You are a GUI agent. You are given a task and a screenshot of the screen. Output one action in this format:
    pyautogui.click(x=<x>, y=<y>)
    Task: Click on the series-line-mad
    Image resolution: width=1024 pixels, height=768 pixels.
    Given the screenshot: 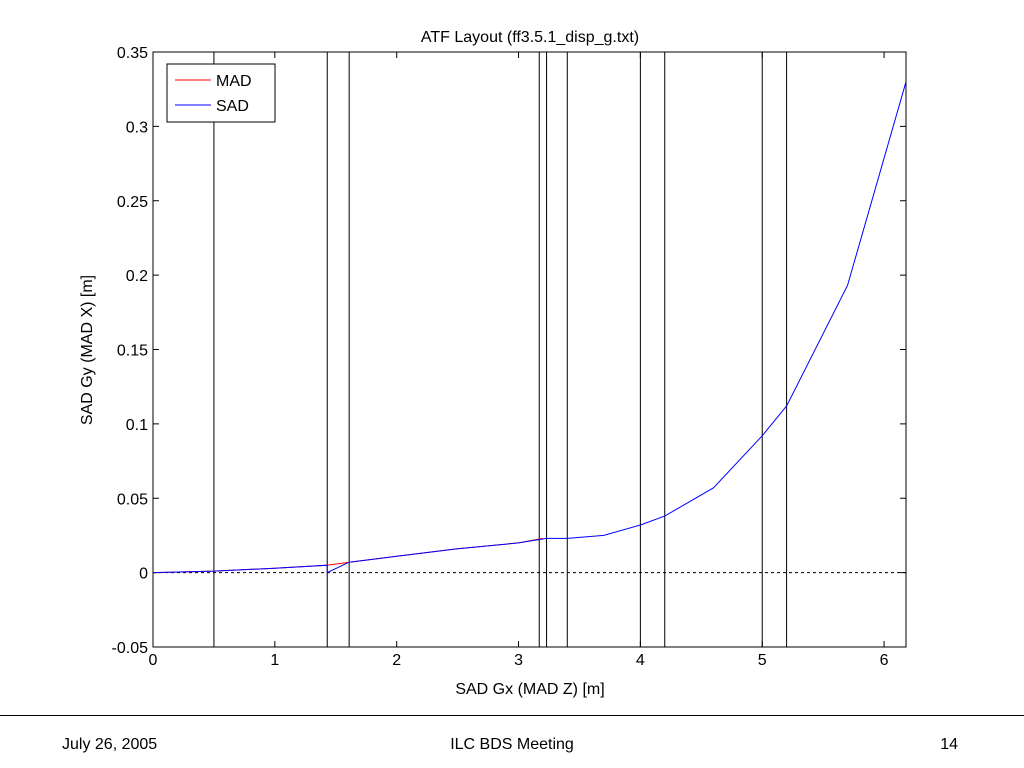 What is the action you would take?
    pyautogui.click(x=347, y=555)
    